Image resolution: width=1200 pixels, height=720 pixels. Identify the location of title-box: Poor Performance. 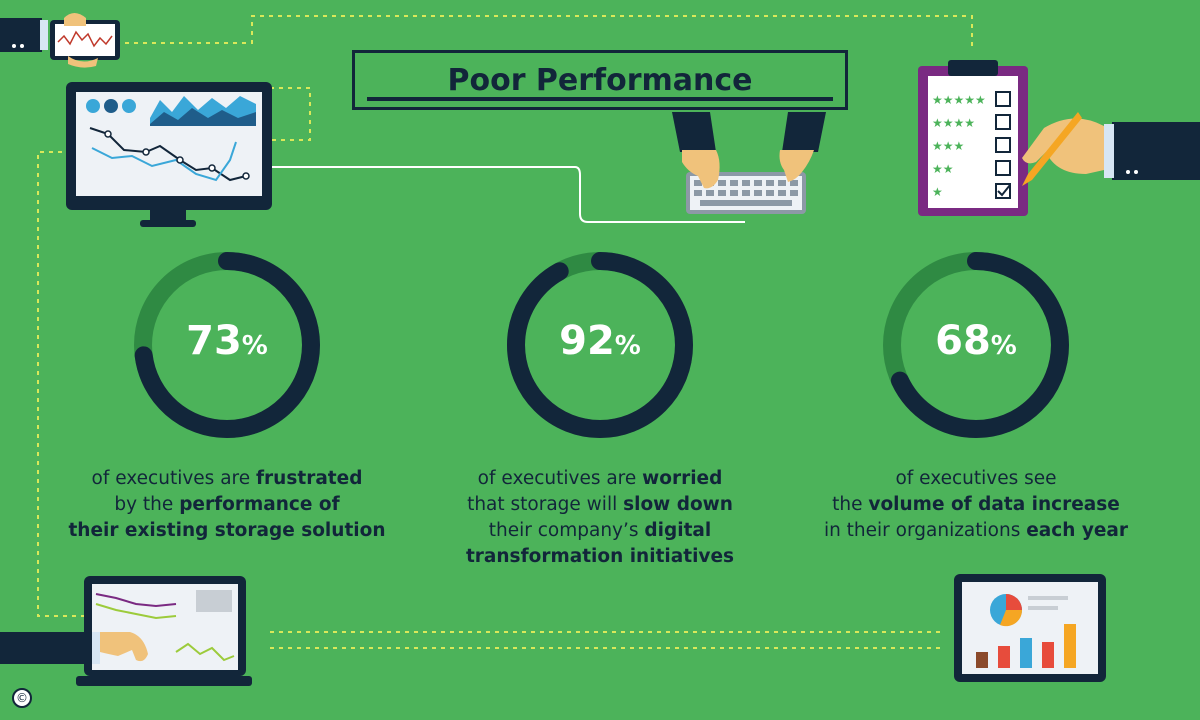
(600, 80).